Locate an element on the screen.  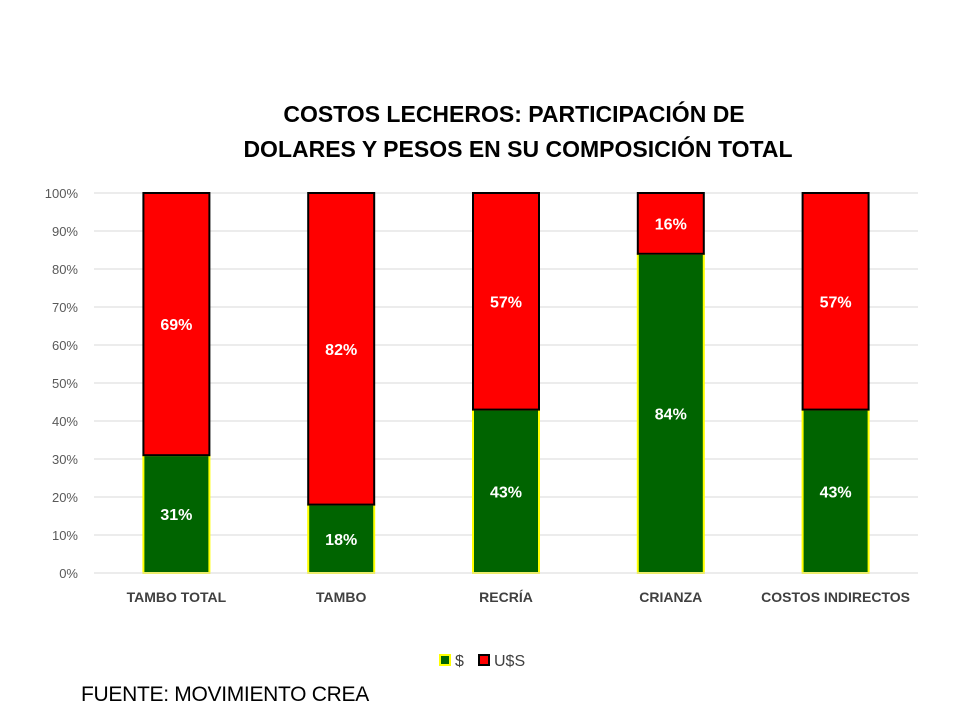
y-axis: 0% 10% 20% 30% 40% 50% 60% 70% 80% 90% 100% is located at coordinates (62, 383).